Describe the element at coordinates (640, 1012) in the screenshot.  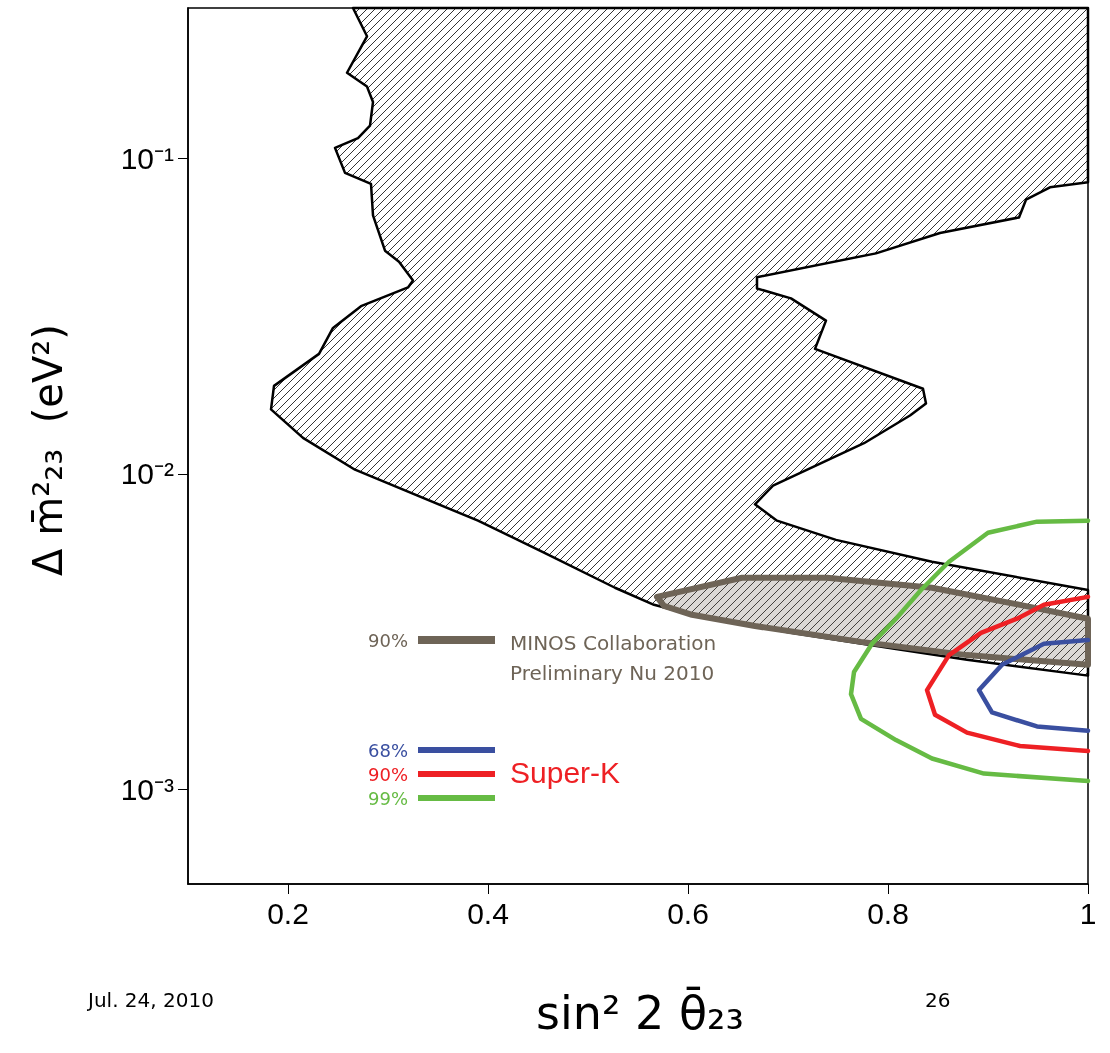
I see `x-axis-title: sin² 2 θ̄₂₃` at that location.